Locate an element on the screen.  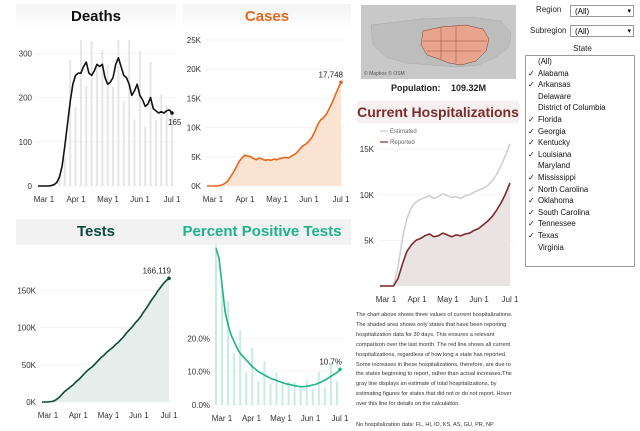
subregion-select-value: (All) is located at coordinates (582, 31).